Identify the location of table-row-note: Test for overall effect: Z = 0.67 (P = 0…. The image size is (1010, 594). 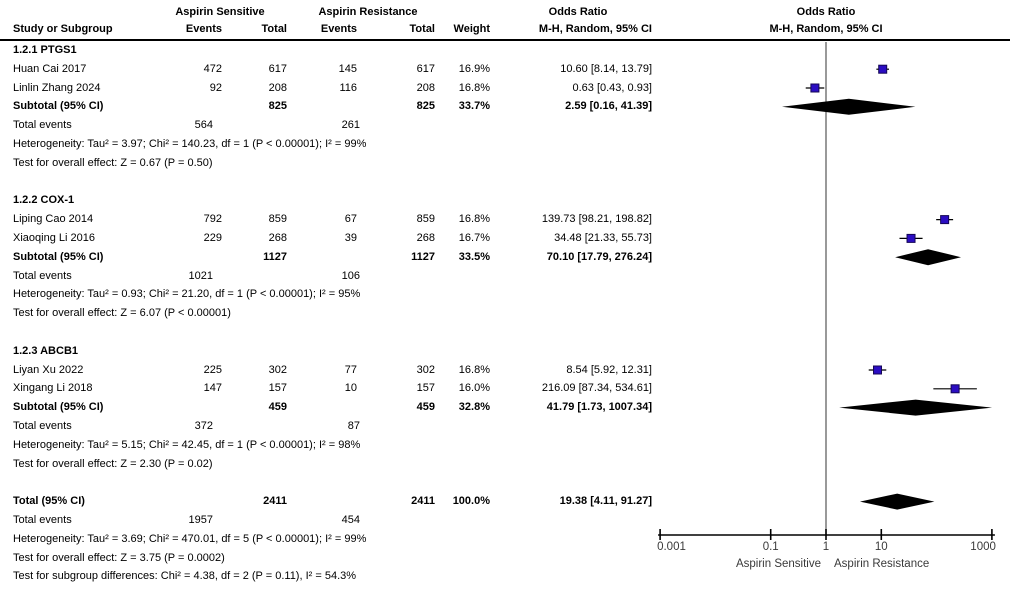
(330, 163).